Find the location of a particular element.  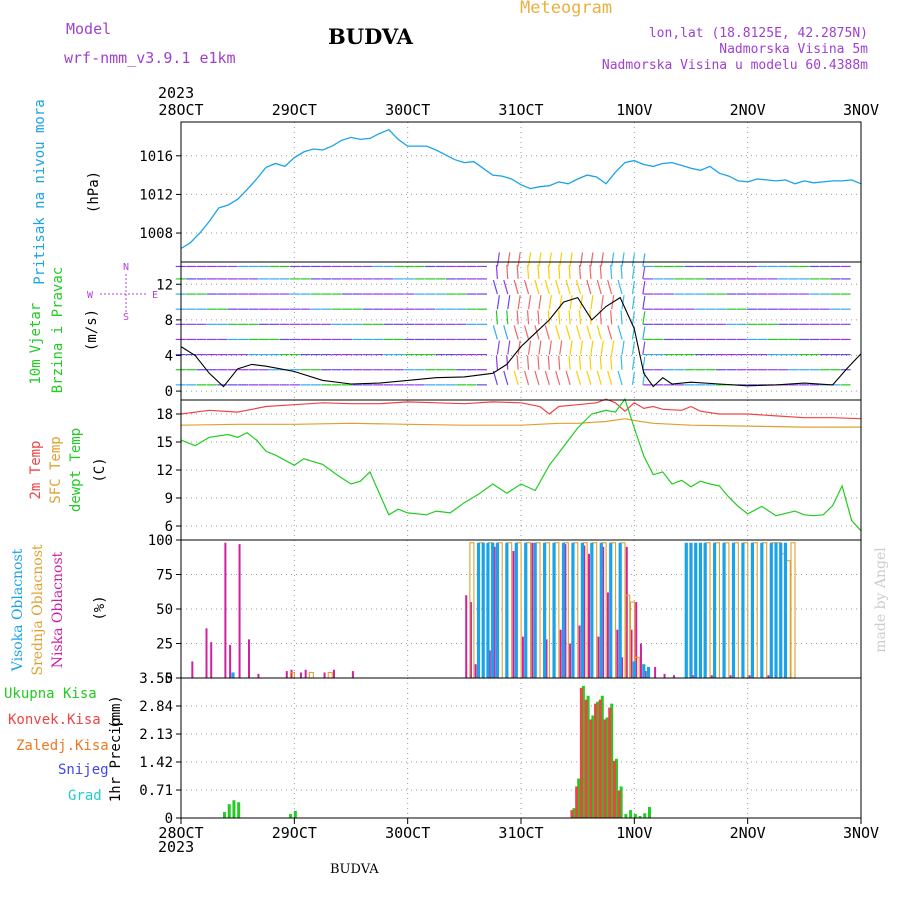

wind-speed-line is located at coordinates (521, 342).